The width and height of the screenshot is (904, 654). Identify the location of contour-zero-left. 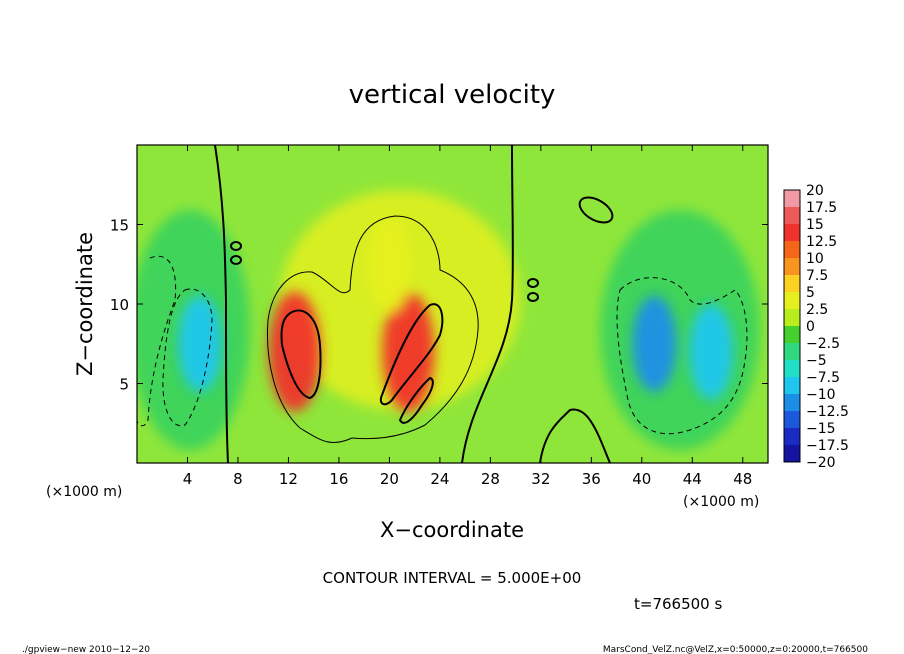
(221, 304).